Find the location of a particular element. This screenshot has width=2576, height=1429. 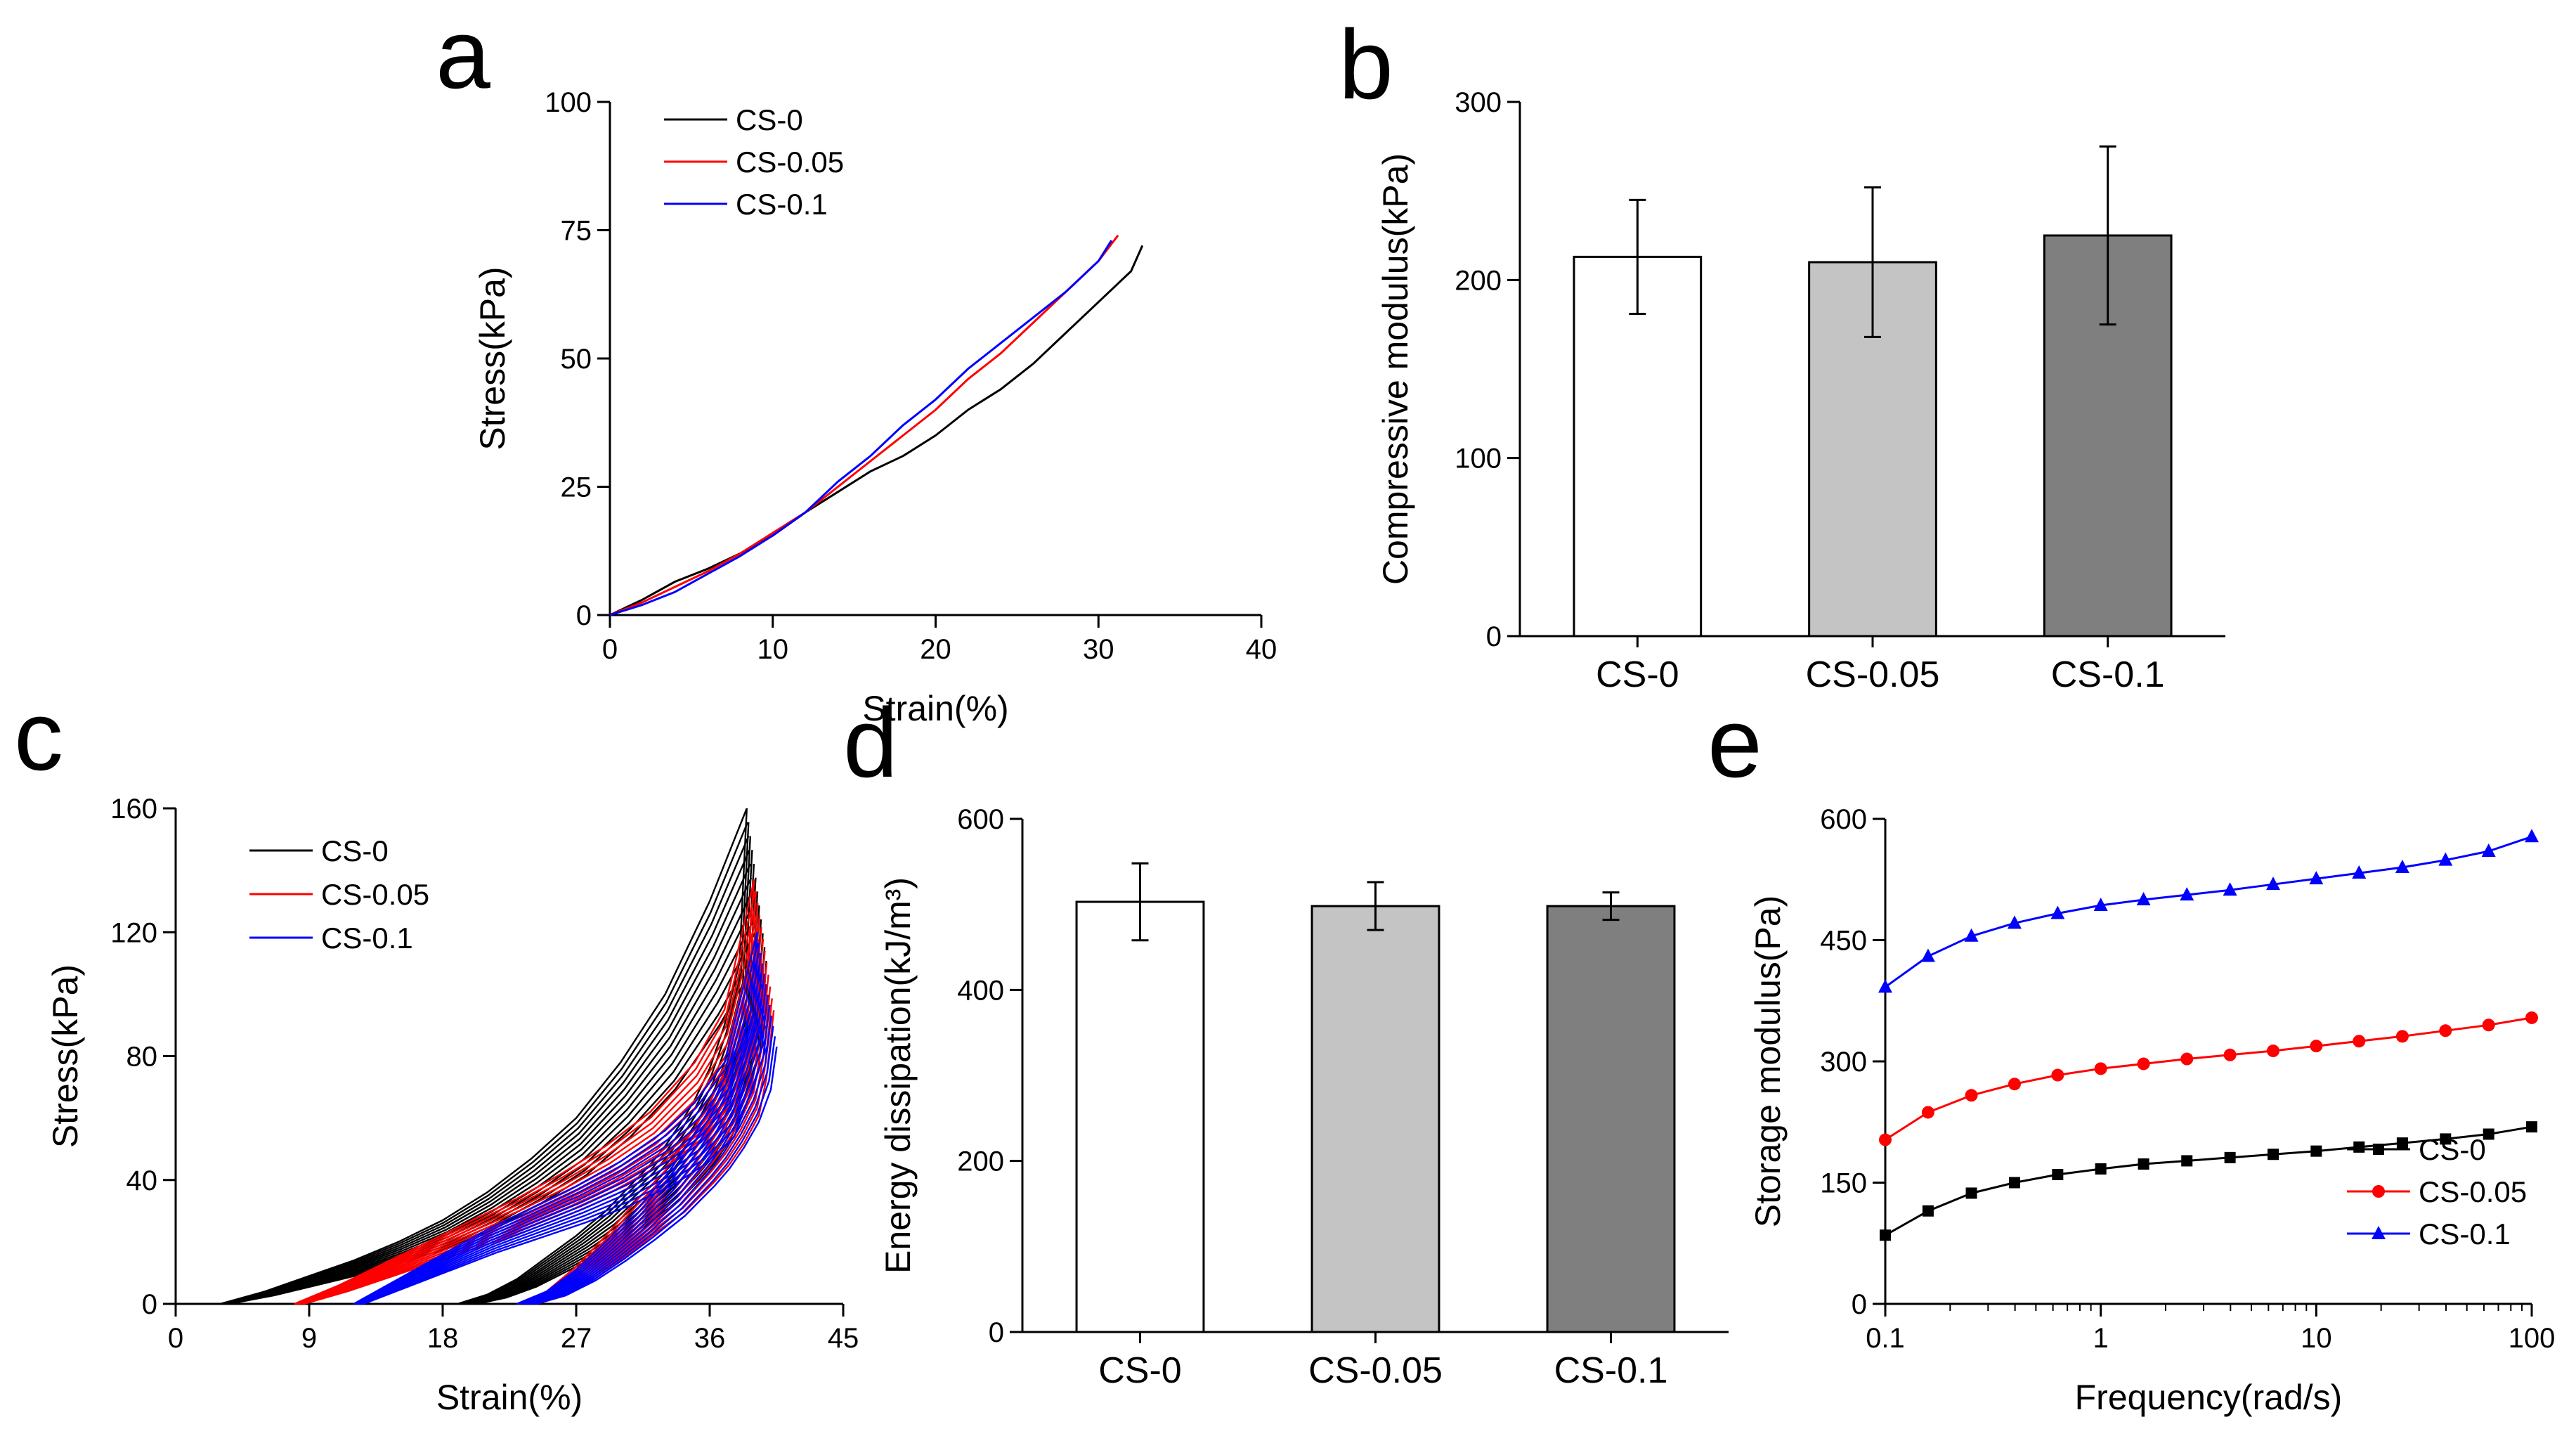

panel-d-ytick-label: 0 is located at coordinates (996, 1332).